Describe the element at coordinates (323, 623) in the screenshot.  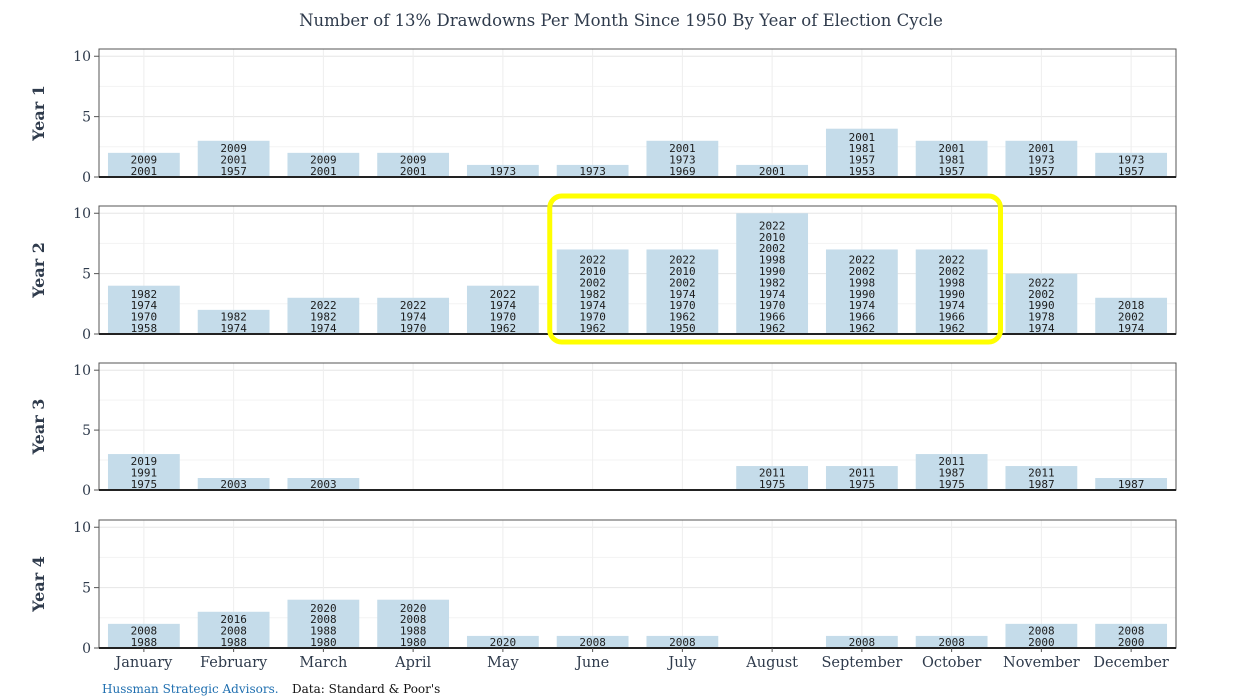
I see `bar-year-4-march` at that location.